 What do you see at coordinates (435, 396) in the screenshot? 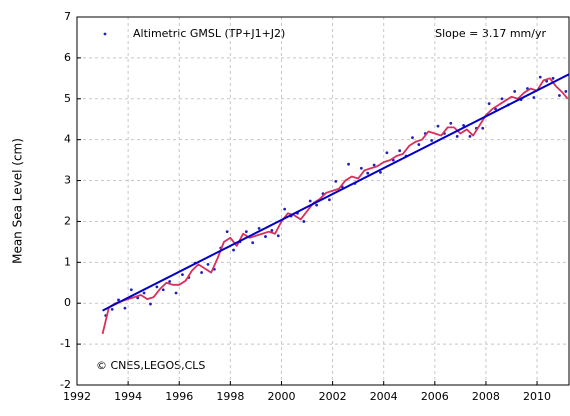
I see `x-tick-label: 2006` at bounding box center [435, 396].